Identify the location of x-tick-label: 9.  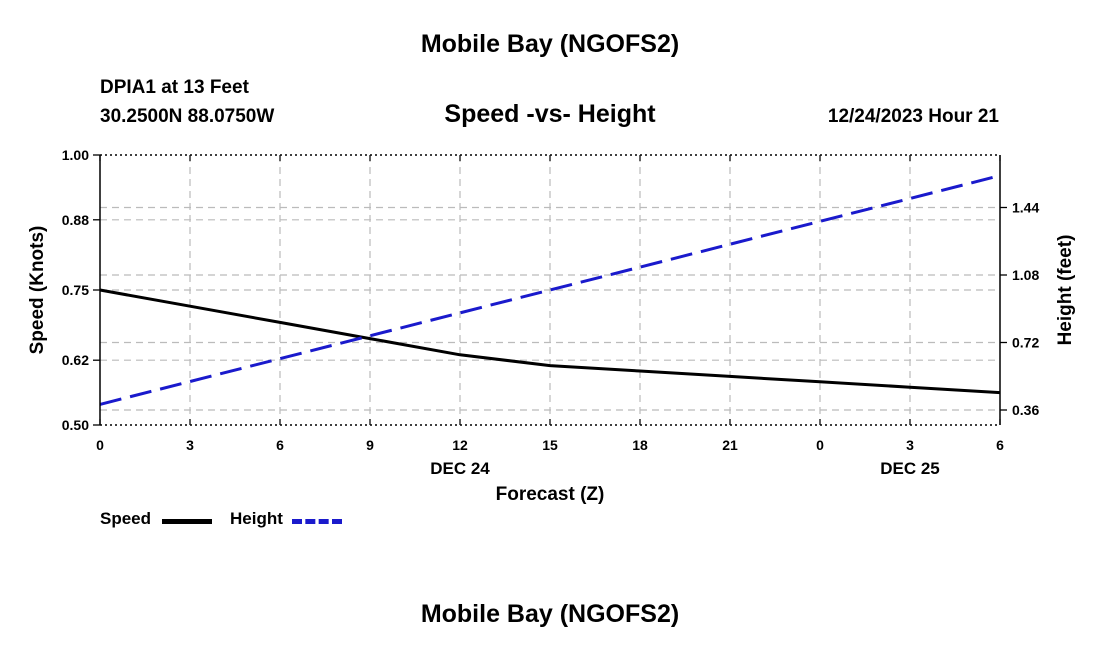
(370, 445).